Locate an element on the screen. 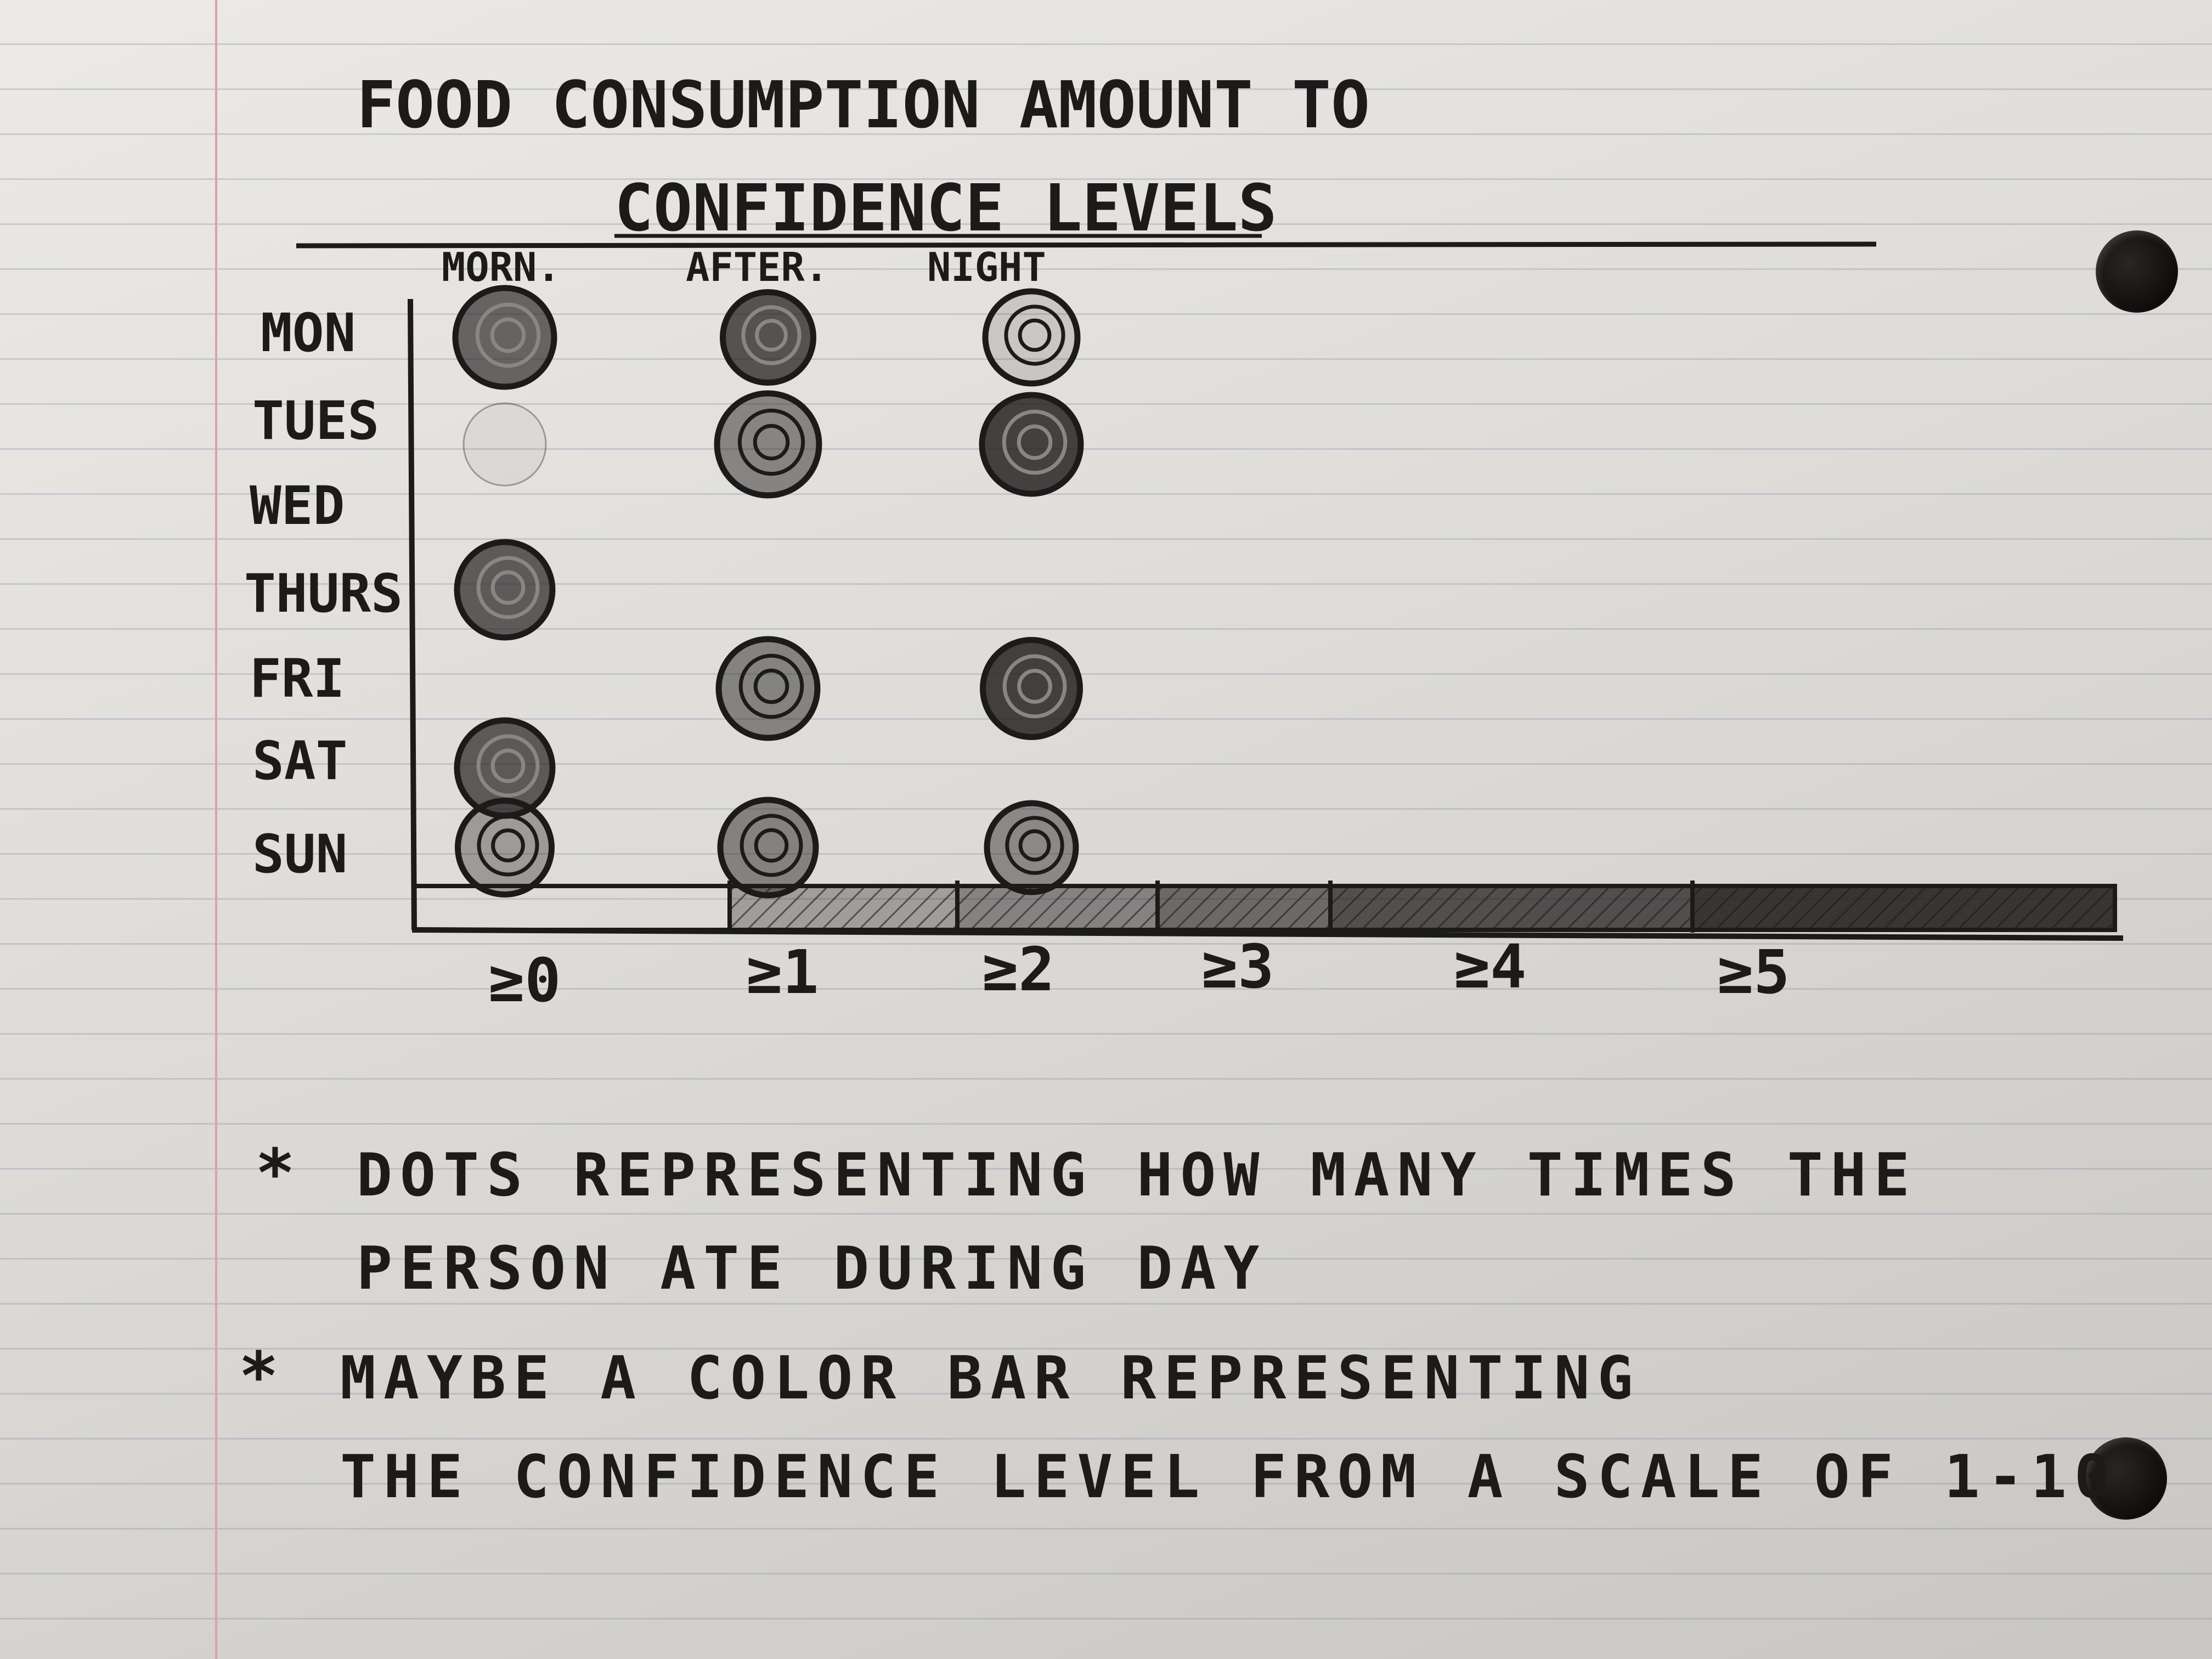  colorbar is located at coordinates (1263, 907).